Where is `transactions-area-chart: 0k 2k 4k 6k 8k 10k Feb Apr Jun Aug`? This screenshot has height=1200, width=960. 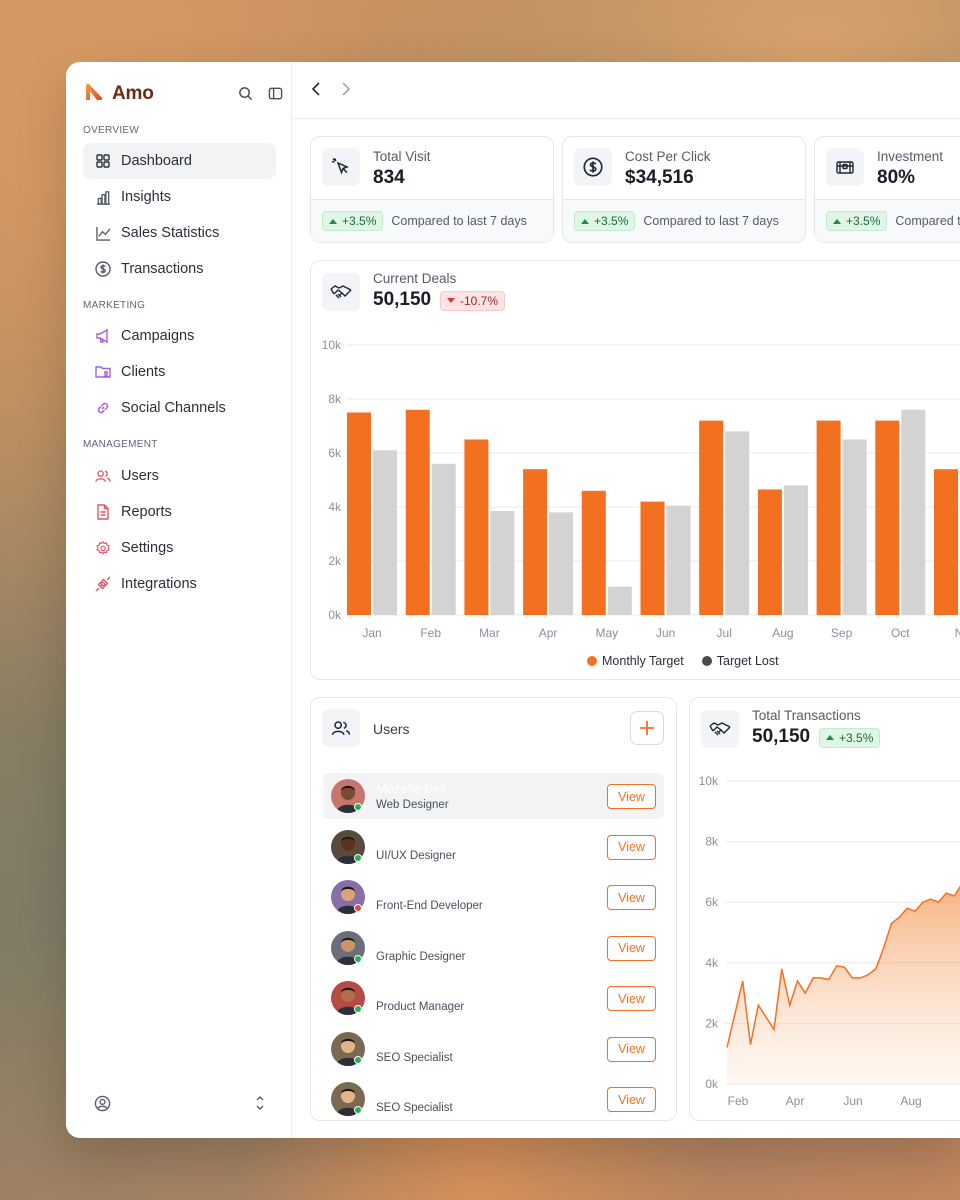
transactions-area-chart: 0k 2k 4k 6k 8k 10k Feb Apr Jun Aug is located at coordinates (829, 941).